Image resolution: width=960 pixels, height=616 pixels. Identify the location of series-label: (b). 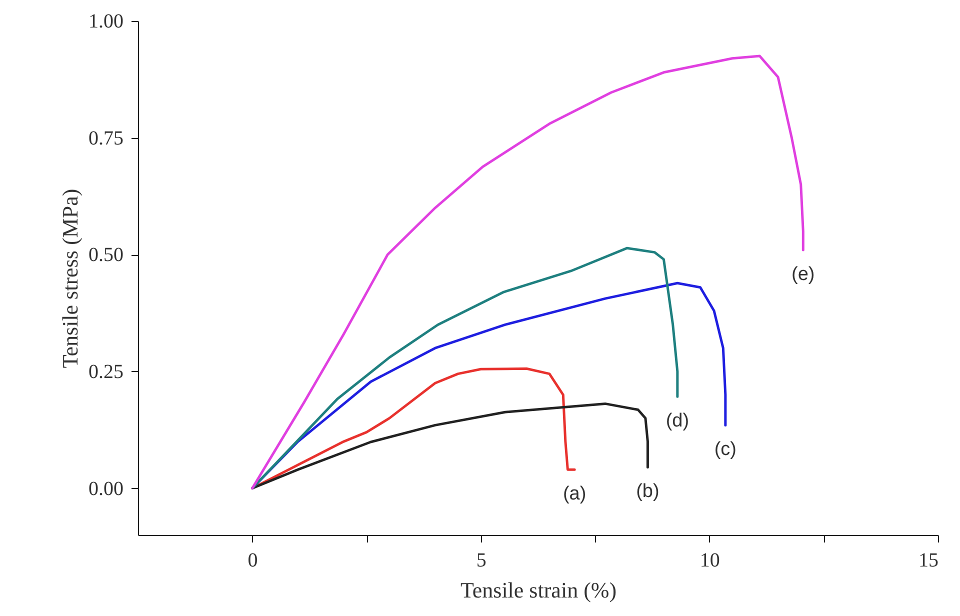
(648, 491).